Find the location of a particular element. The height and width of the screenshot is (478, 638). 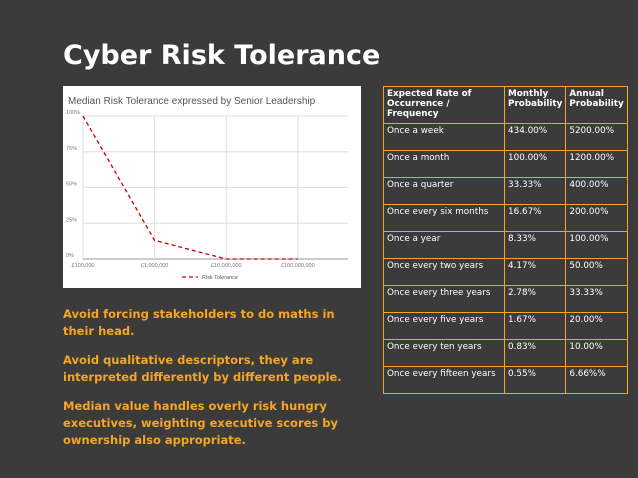

y-tick-label: 25% is located at coordinates (71, 220).